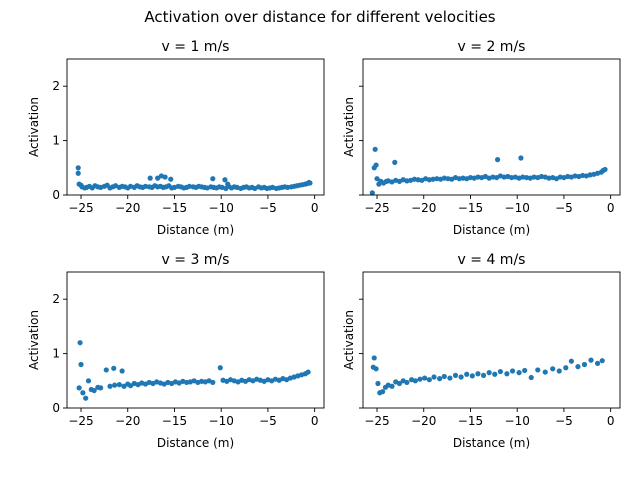 The width and height of the screenshot is (640, 480). What do you see at coordinates (492, 47) in the screenshot?
I see `subplot-title: v = 2 m/s` at bounding box center [492, 47].